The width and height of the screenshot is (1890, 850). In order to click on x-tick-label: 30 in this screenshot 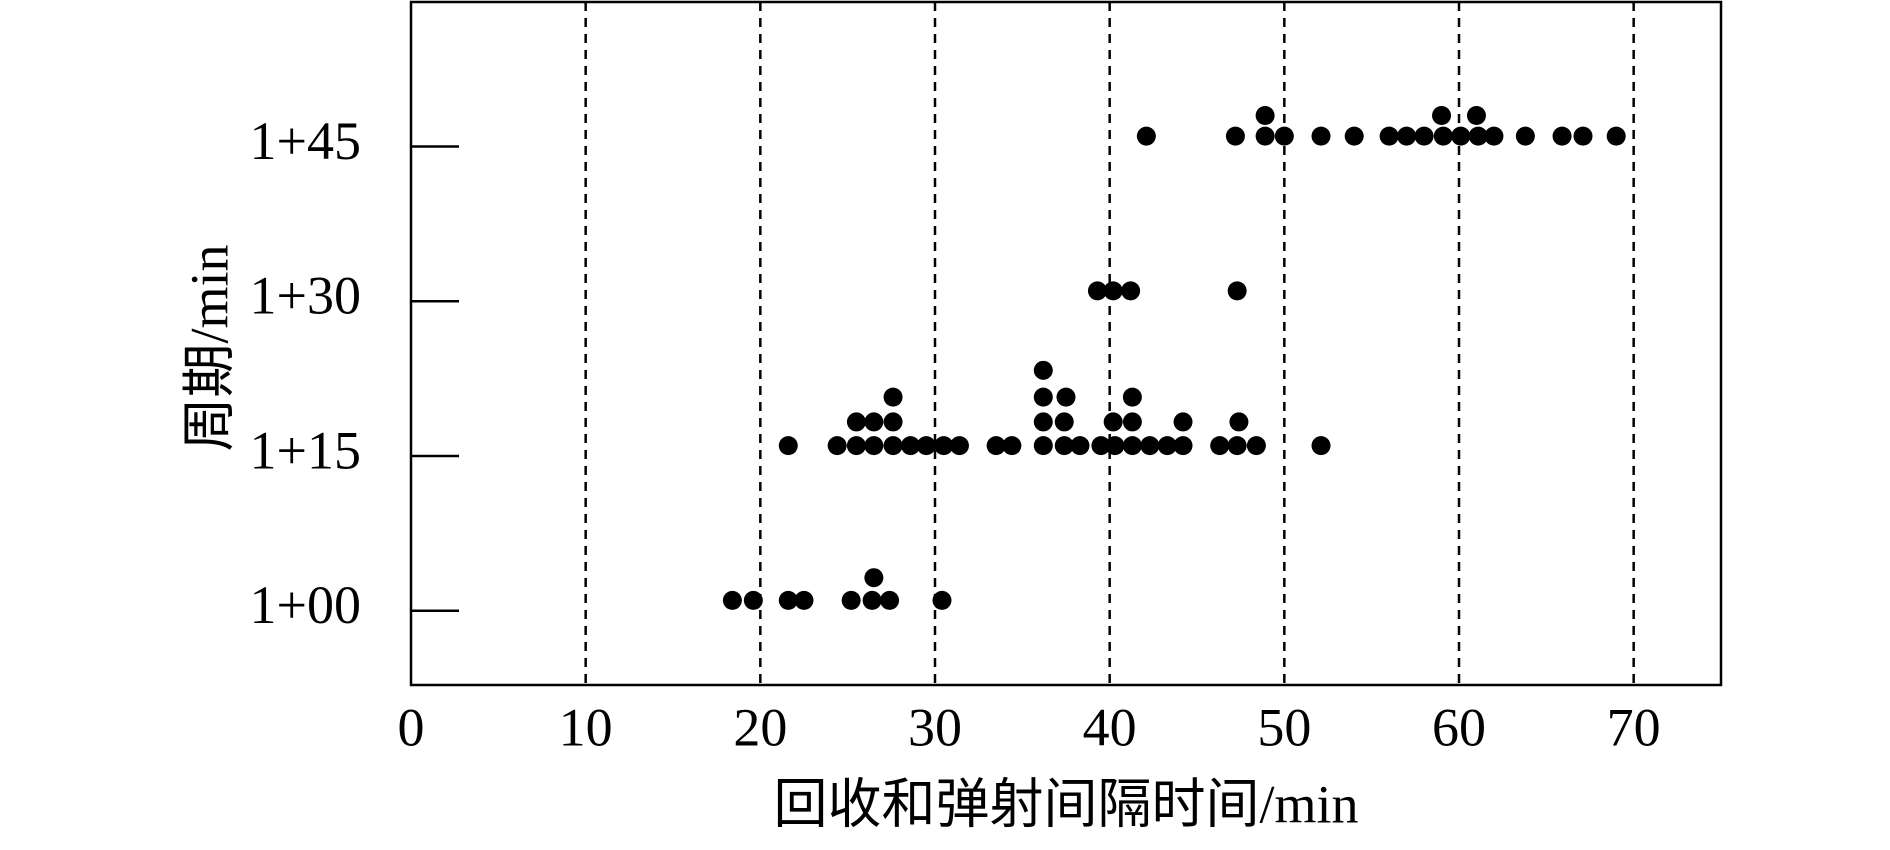, I will do `click(935, 727)`.